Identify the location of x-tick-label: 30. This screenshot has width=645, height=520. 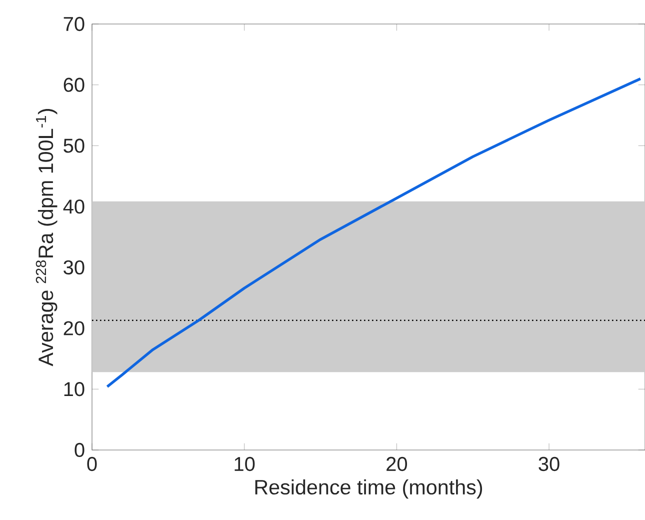
(549, 464).